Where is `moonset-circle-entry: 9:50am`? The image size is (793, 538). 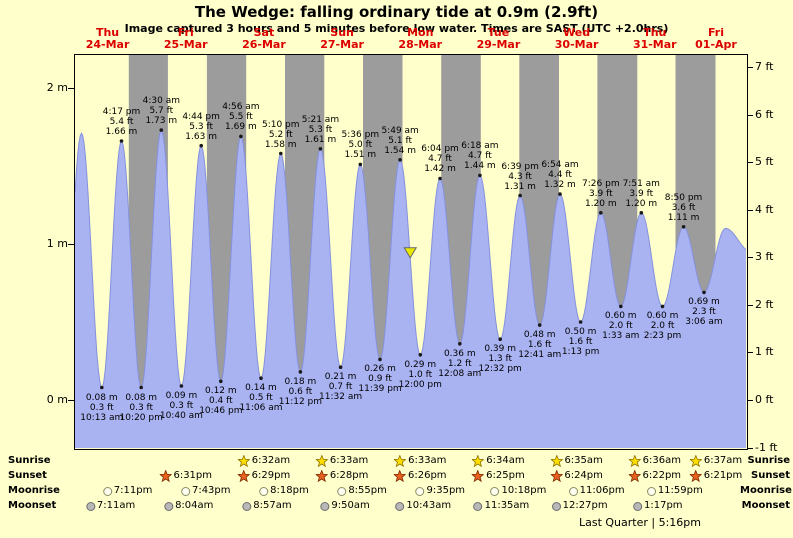 moonset-circle-entry: 9:50am is located at coordinates (345, 506).